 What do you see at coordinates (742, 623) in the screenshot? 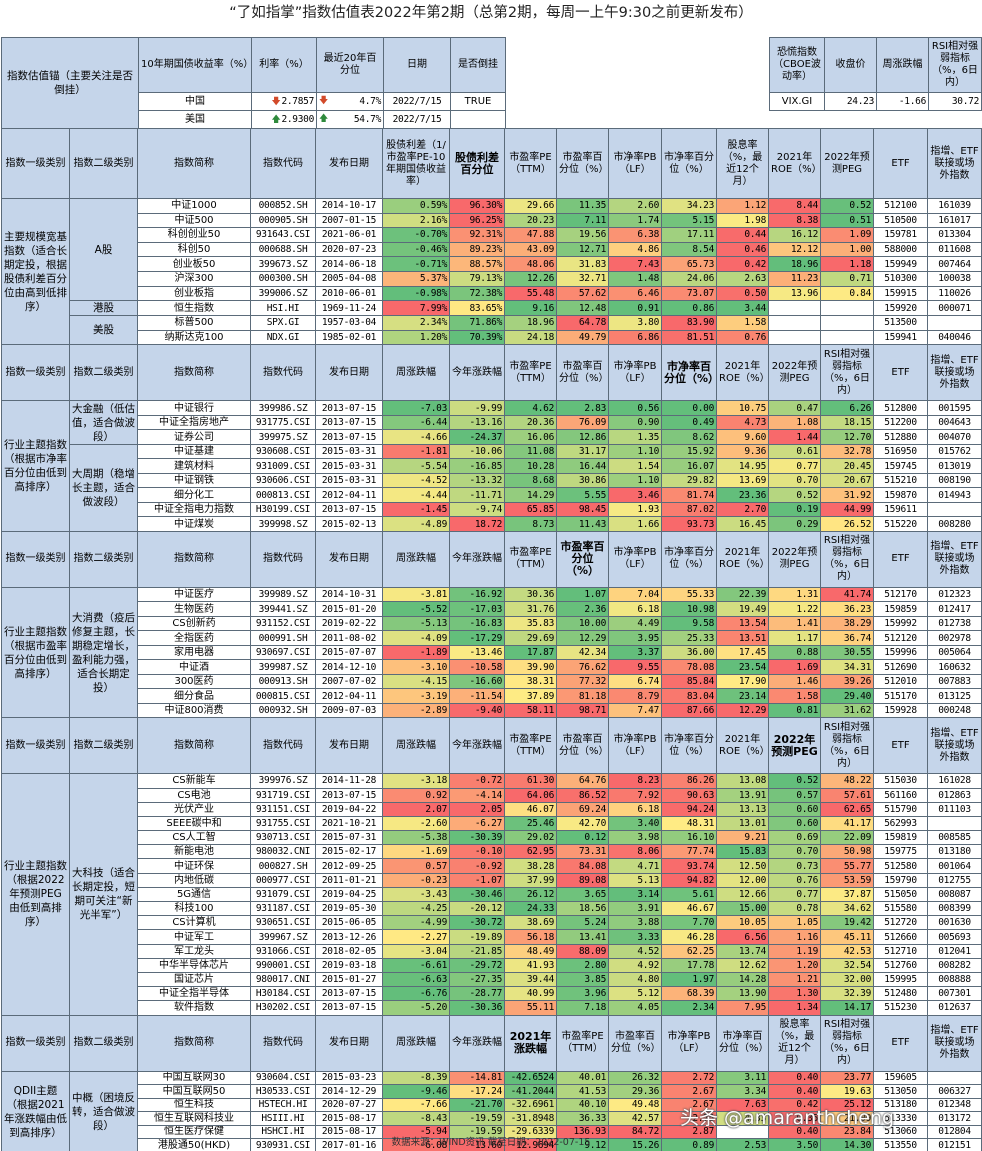
I see `value-cell: 13.54` at bounding box center [742, 623].